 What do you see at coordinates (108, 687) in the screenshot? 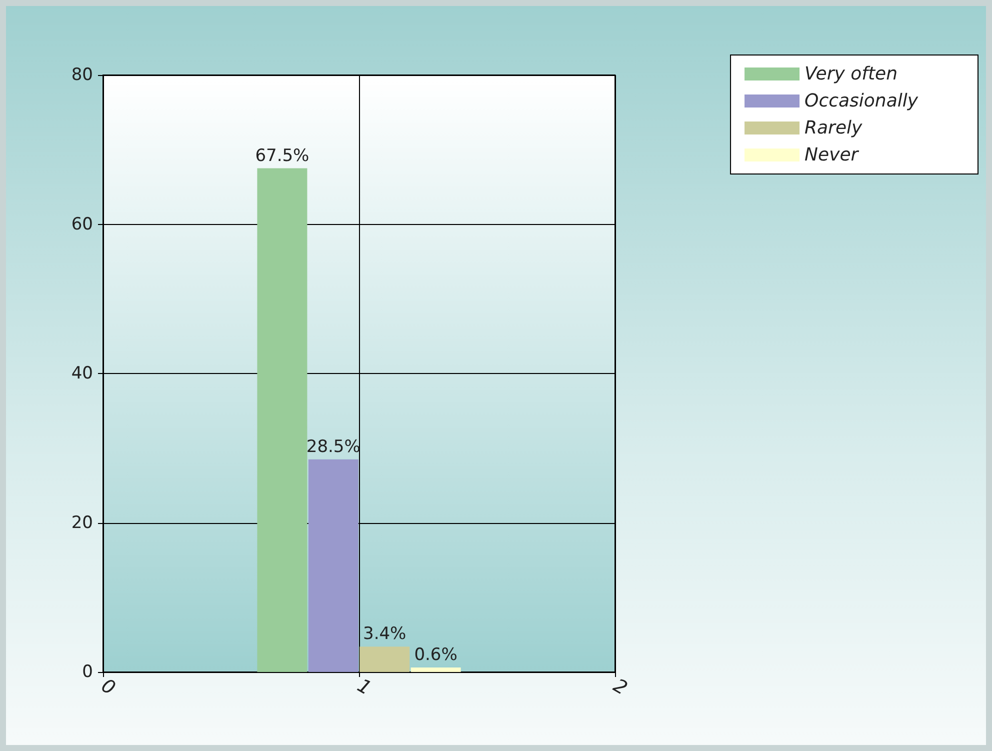
I see `x-tick-label: 0` at bounding box center [108, 687].